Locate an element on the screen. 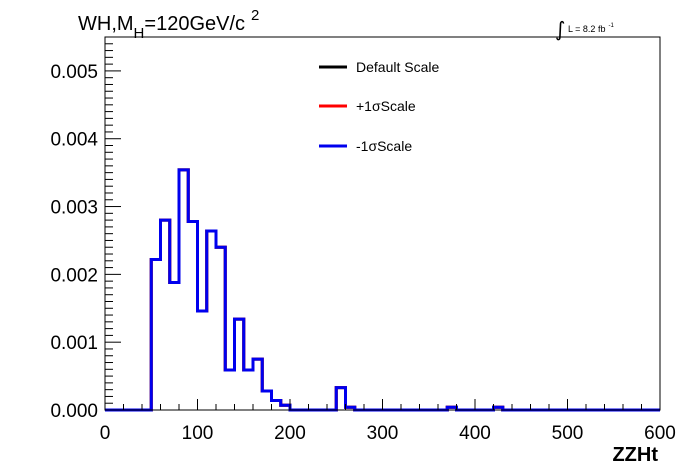 Image resolution: width=696 pixels, height=472 pixels. legend: Default Scale +1σScale -1σScale is located at coordinates (379, 106).